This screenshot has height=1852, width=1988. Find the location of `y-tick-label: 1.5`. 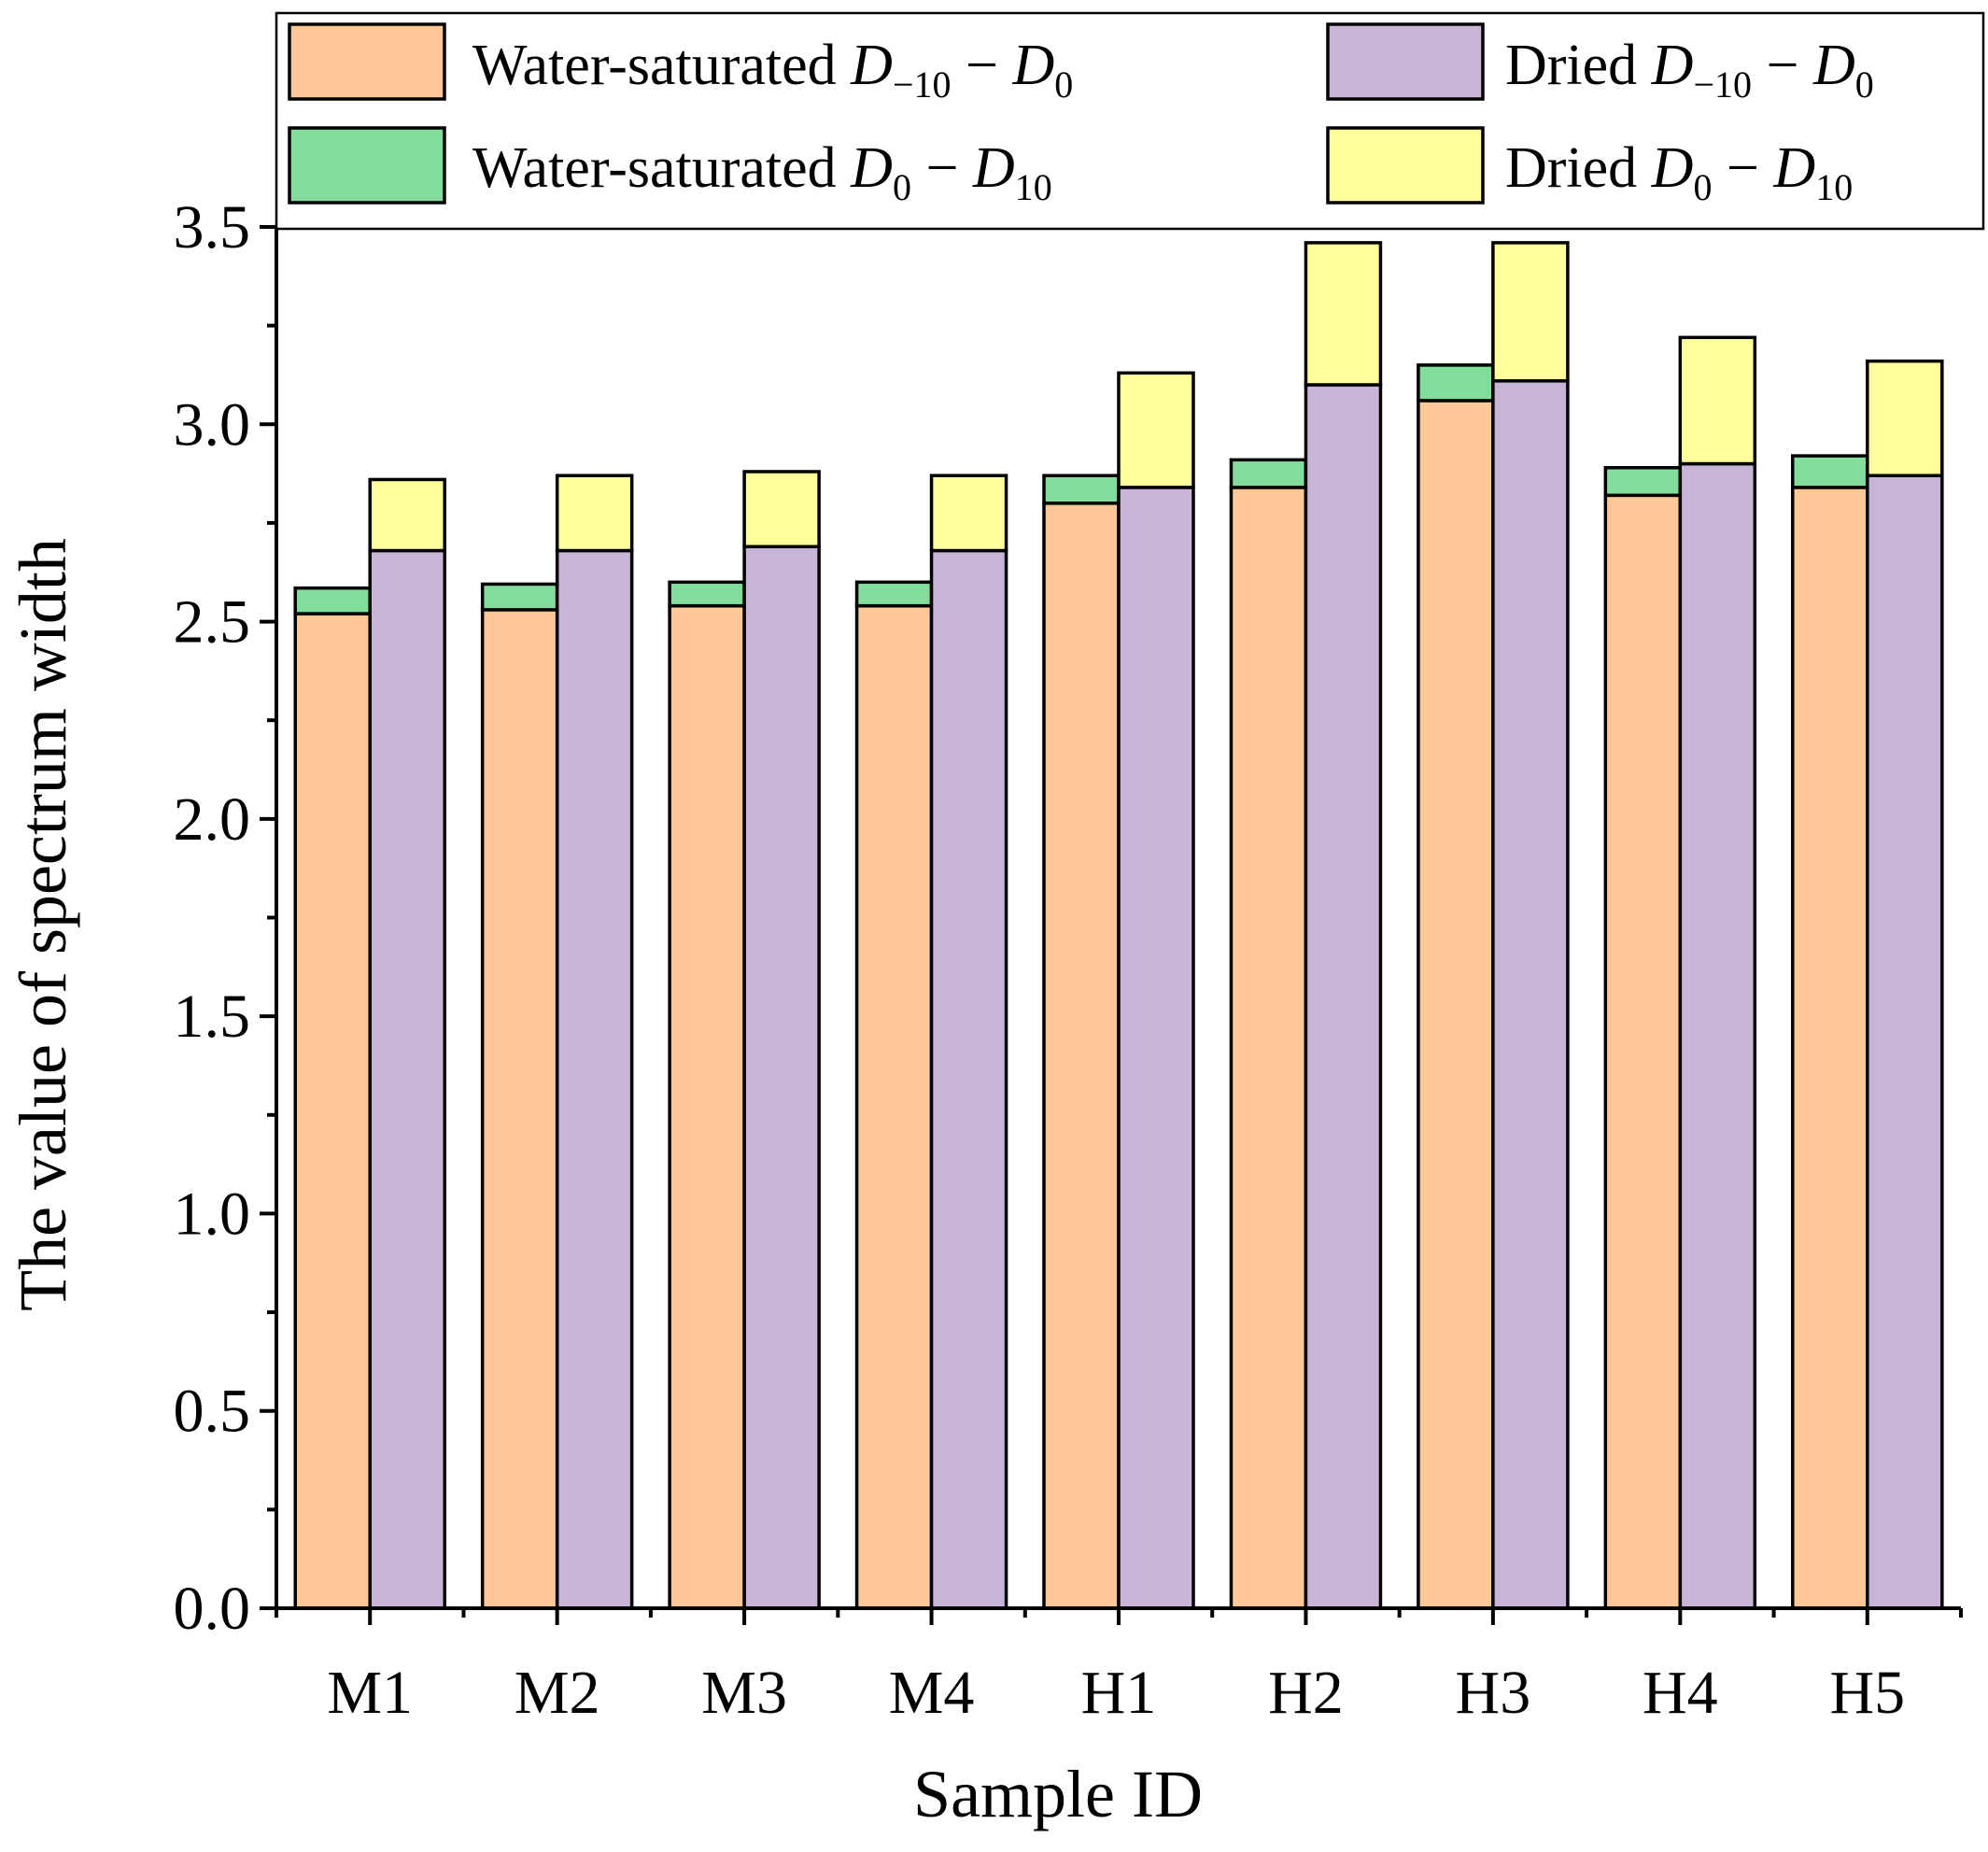

y-tick-label: 1.5 is located at coordinates (212, 1017).